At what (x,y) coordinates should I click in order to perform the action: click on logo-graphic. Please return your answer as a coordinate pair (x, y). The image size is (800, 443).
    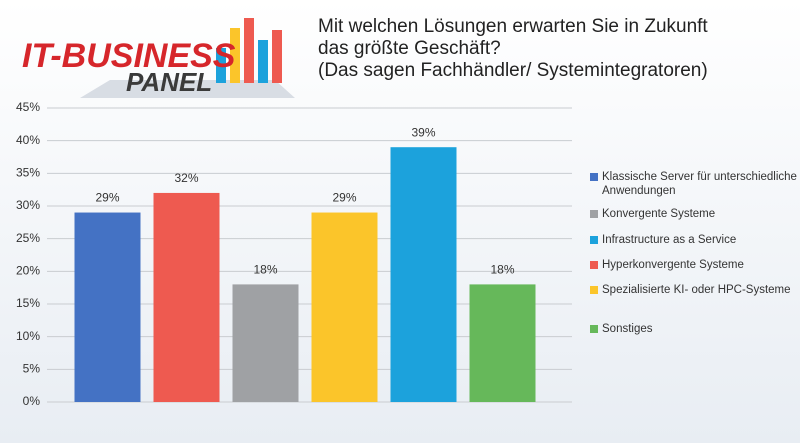
    Looking at the image, I should click on (187, 58).